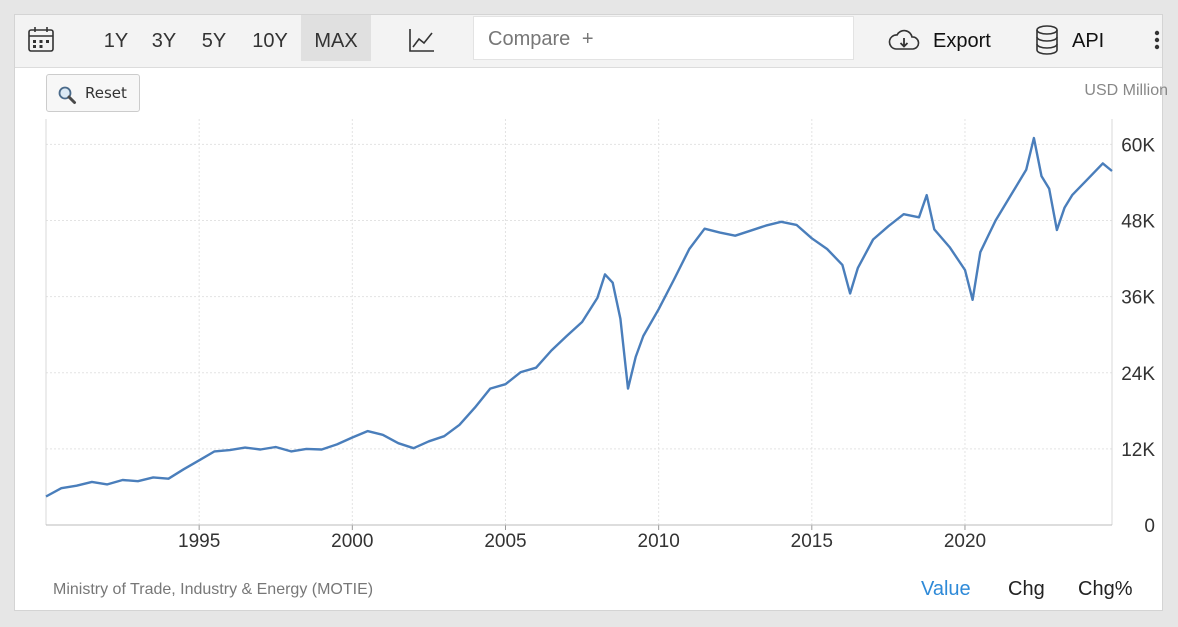  I want to click on y-tick-label: 0, so click(1149, 526).